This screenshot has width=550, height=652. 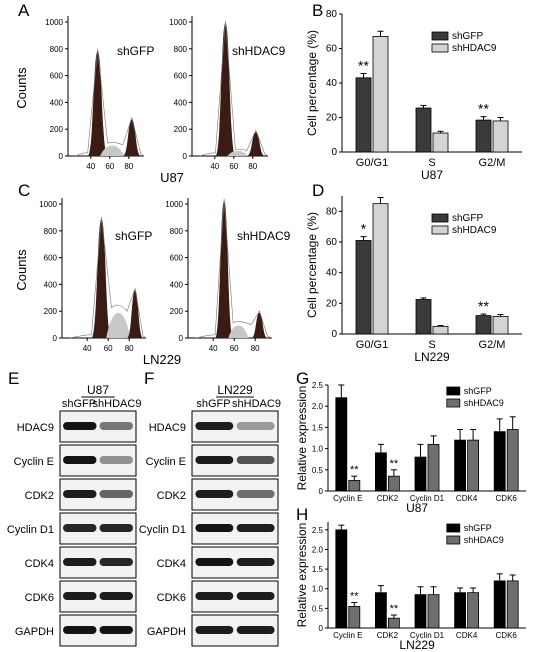 What do you see at coordinates (21, 270) in the screenshot?
I see `flow-ylabel-bottom: Counts` at bounding box center [21, 270].